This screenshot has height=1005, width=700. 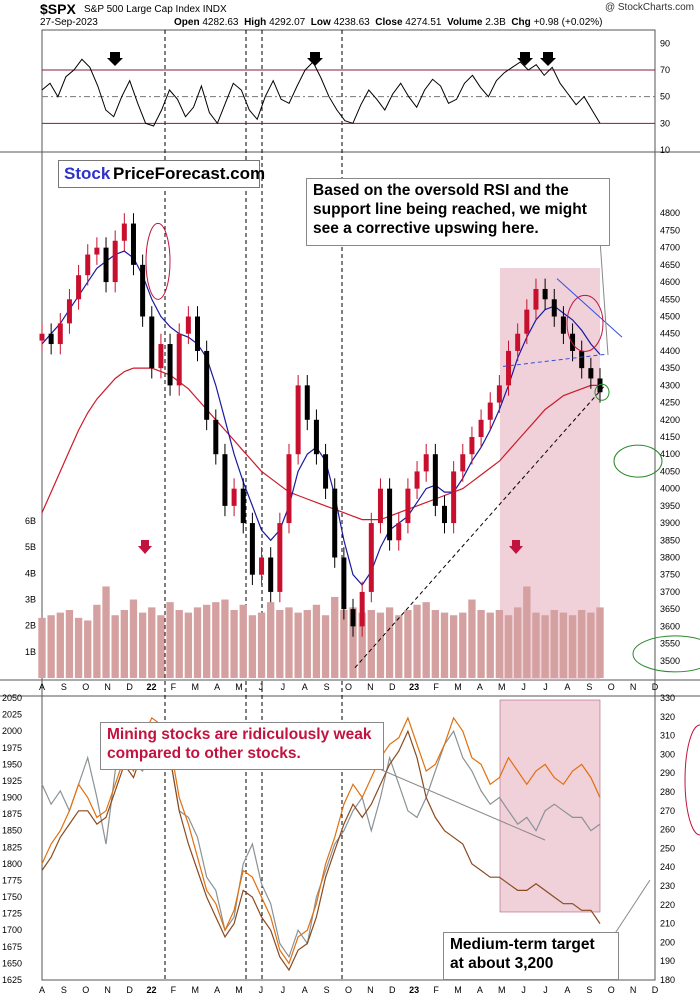 What do you see at coordinates (667, 905) in the screenshot?
I see `ratio-right-tick-220: 220` at bounding box center [667, 905].